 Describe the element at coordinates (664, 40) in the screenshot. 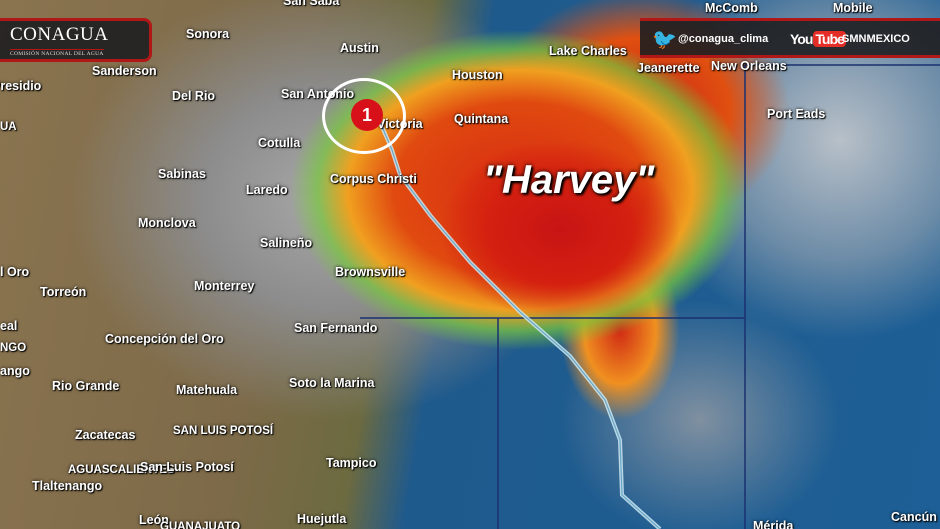

I see `twitter-bird-icon: 🐦` at that location.